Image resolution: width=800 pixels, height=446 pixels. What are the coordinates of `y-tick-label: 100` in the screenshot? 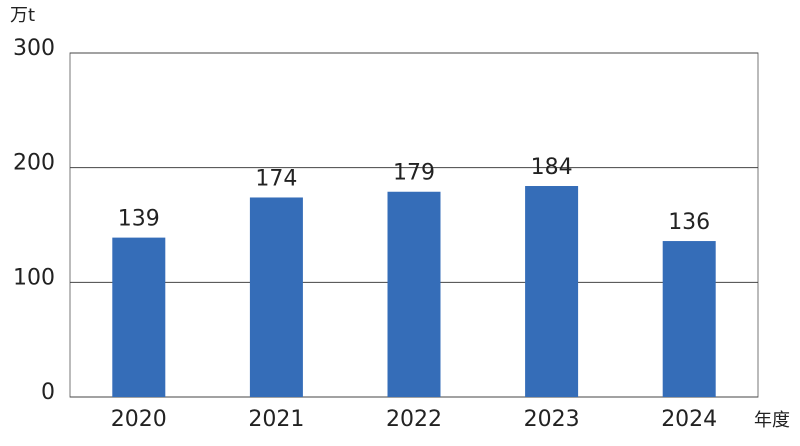 It's located at (34, 277).